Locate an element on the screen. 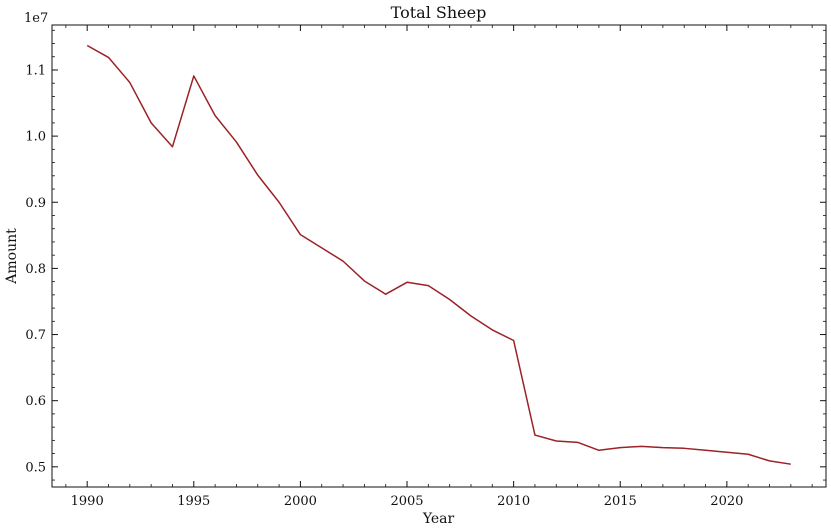 This screenshot has height=531, width=831. y-tick-label: 0.8 is located at coordinates (35, 269).